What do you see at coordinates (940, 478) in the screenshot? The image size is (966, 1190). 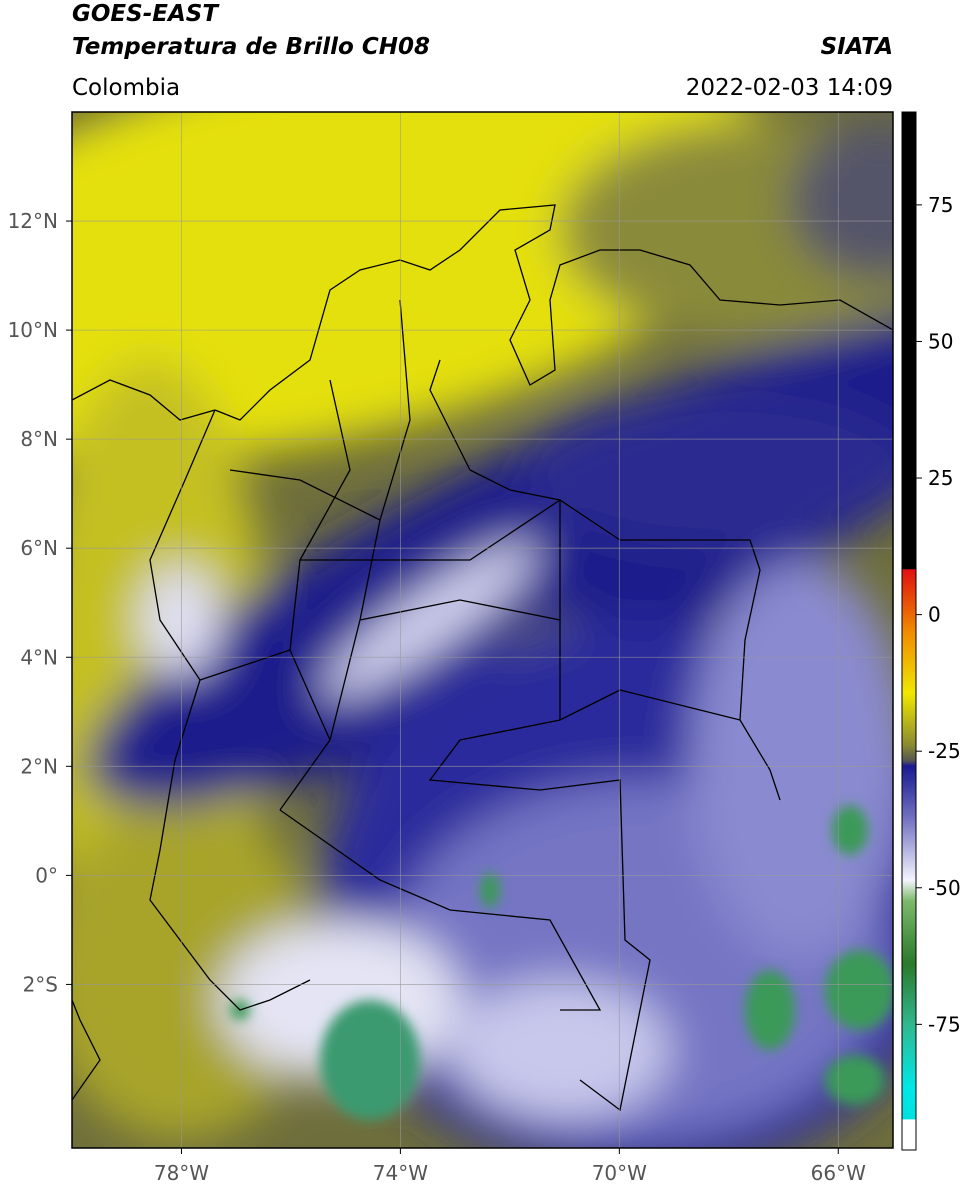 I see `colorbar-tick-label: 25` at bounding box center [940, 478].